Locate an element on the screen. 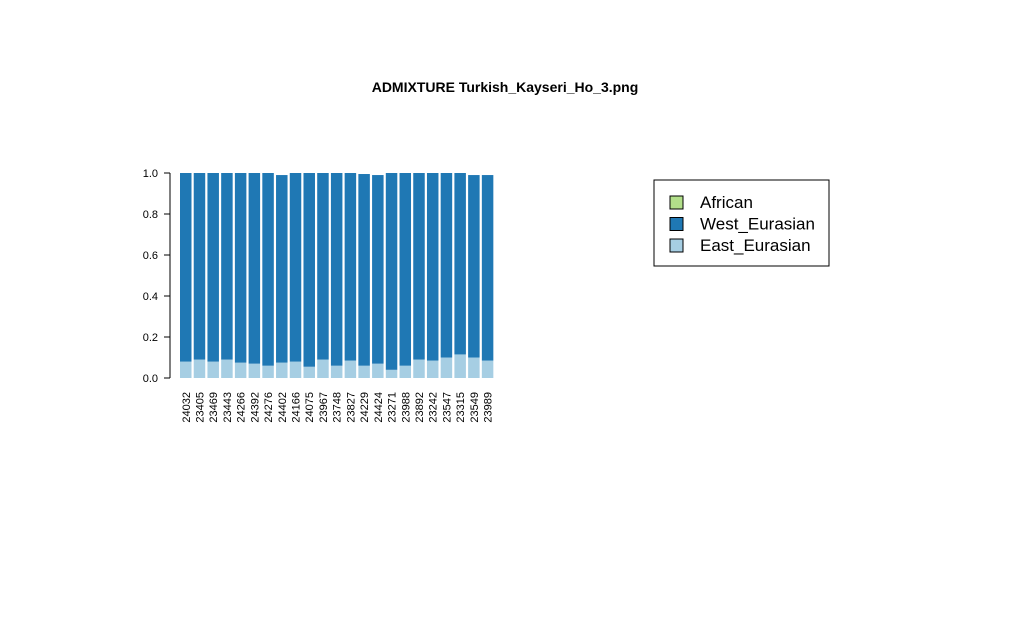 The width and height of the screenshot is (1024, 640). legend-label: West_Eurasian is located at coordinates (757, 224).